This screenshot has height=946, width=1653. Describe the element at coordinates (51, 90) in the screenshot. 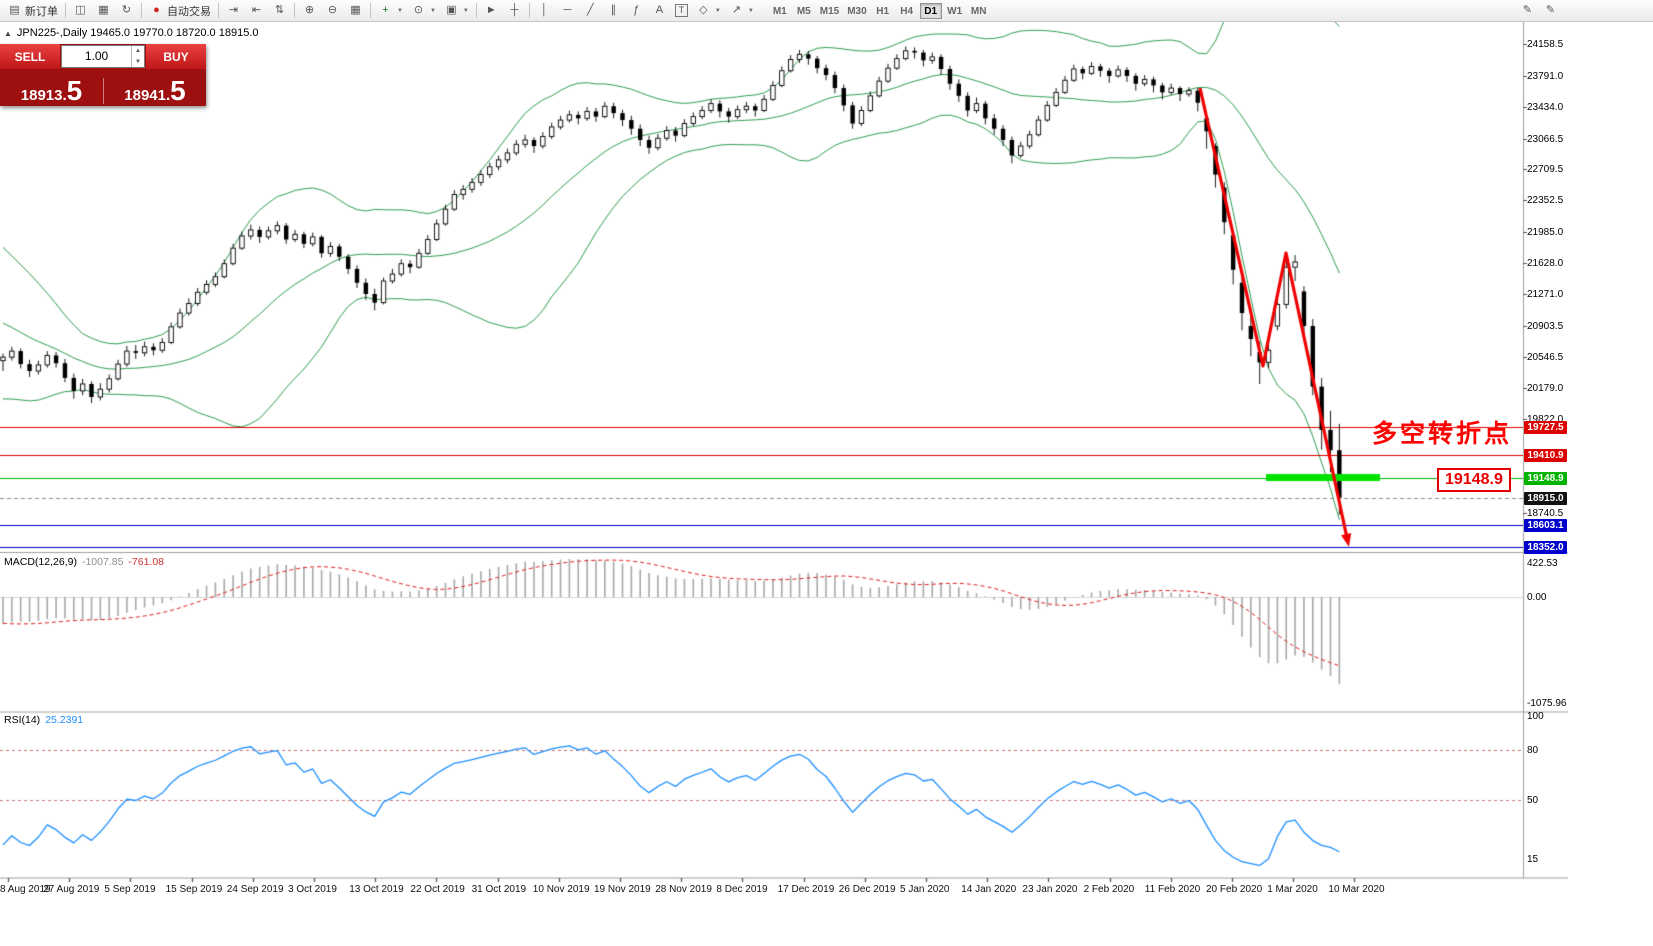

I see `sell-price: 18913. 5` at that location.